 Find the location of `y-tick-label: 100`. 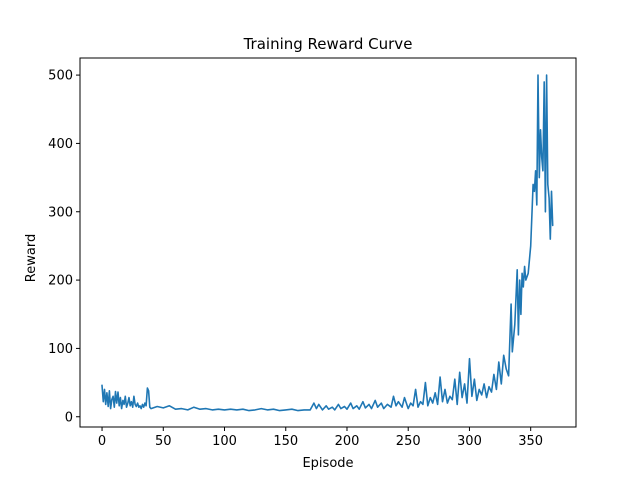

y-tick-label: 100 is located at coordinates (60, 349).